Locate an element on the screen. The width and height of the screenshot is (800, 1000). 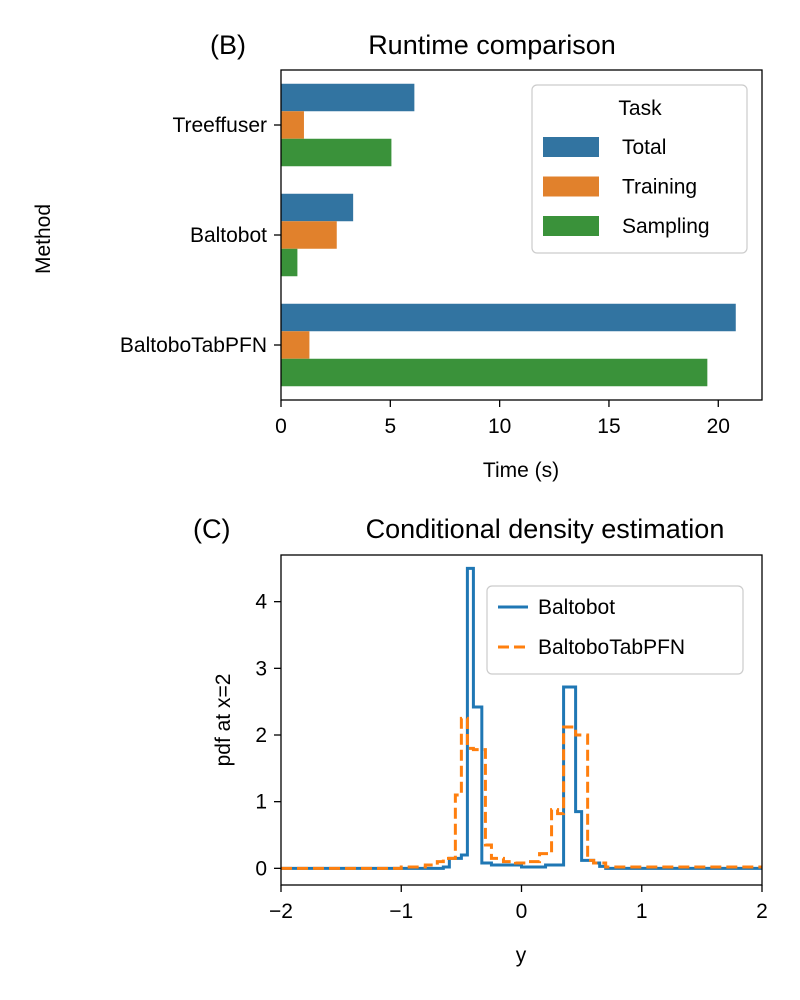
series-line-baltobotabpfn is located at coordinates (521, 793).